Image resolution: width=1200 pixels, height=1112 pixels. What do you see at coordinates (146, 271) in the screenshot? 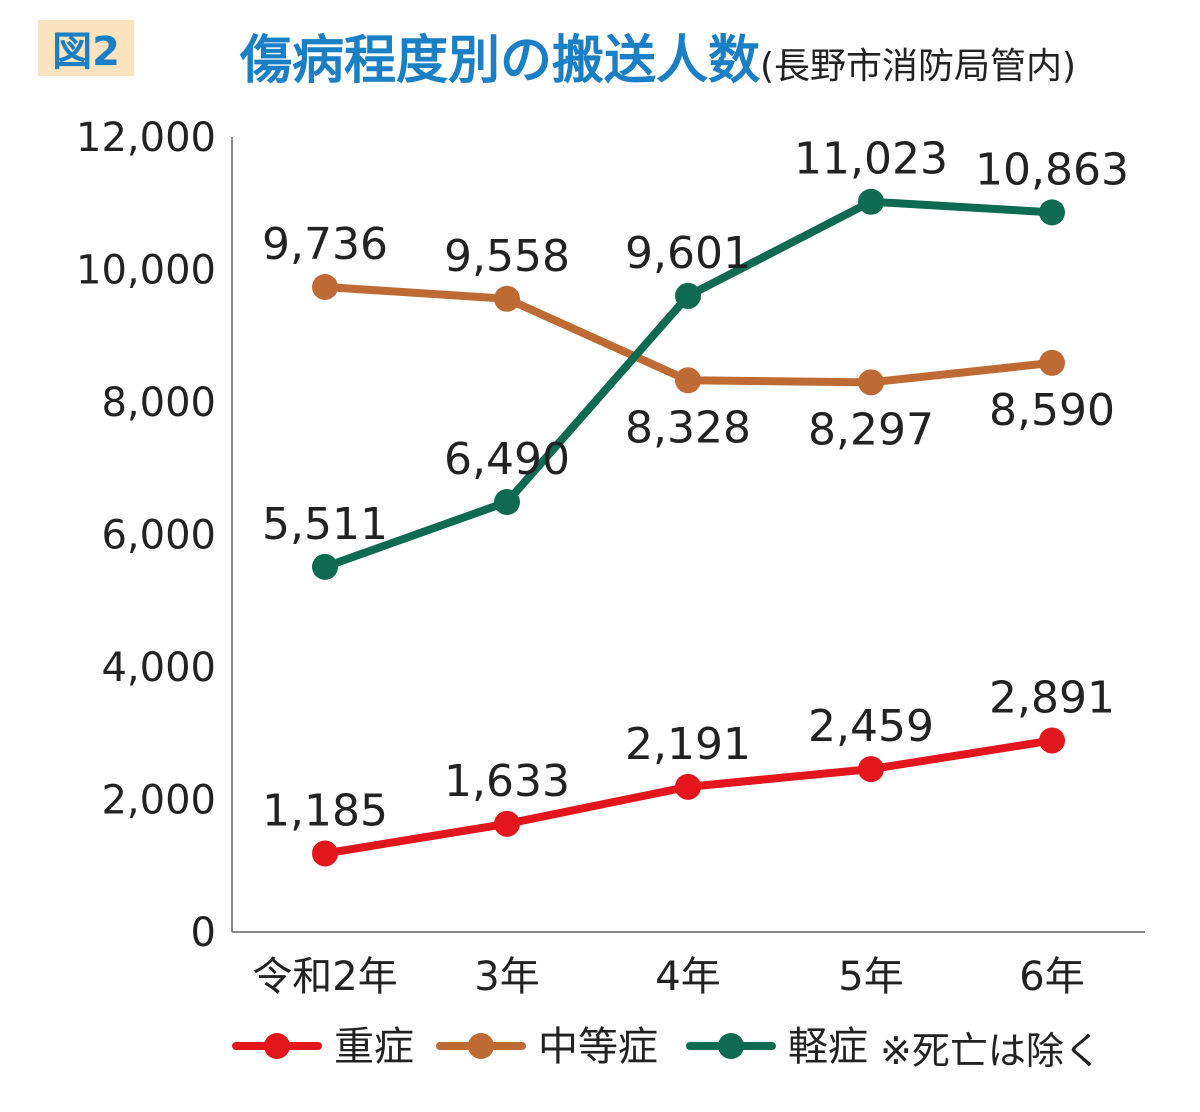
I see `y-tick-label: 10,000` at bounding box center [146, 271].